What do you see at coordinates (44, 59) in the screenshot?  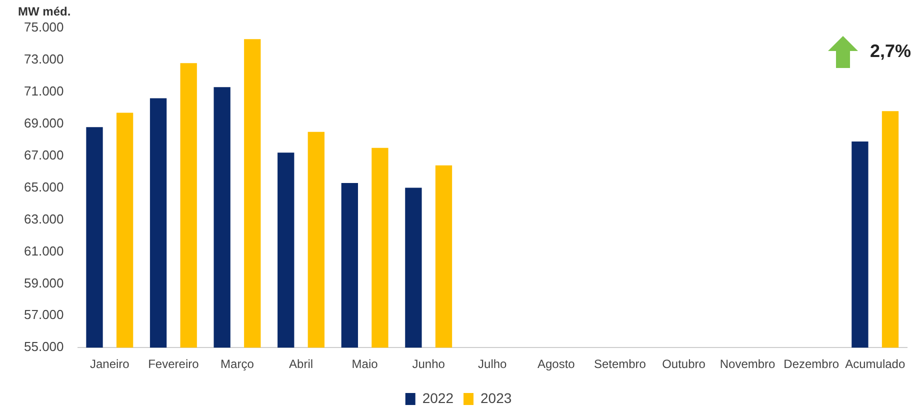 I see `y-tick-label: 73.000` at bounding box center [44, 59].